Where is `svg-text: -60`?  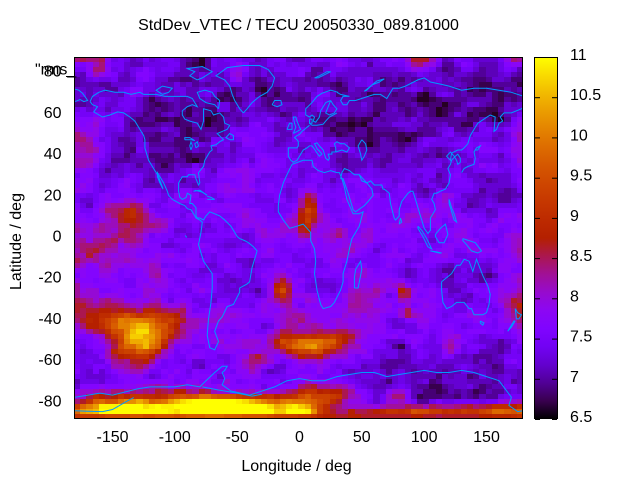
svg-text: -60 is located at coordinates (49, 360).